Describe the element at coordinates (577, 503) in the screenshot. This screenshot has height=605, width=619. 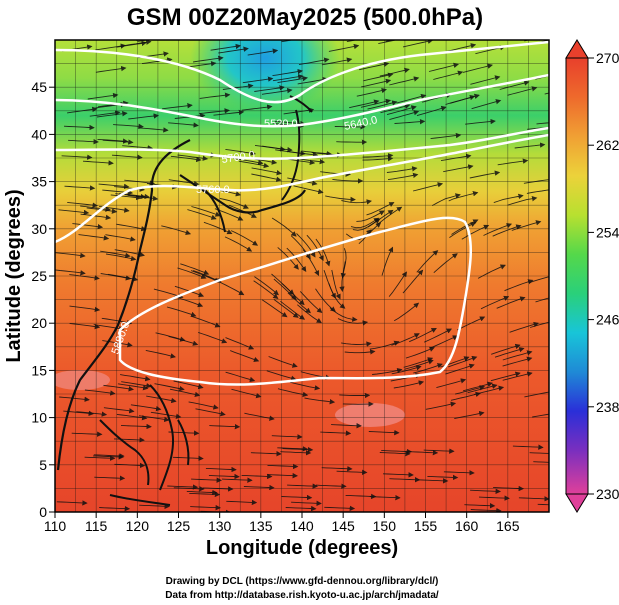
I see `colorbar-bottom-arrow` at that location.